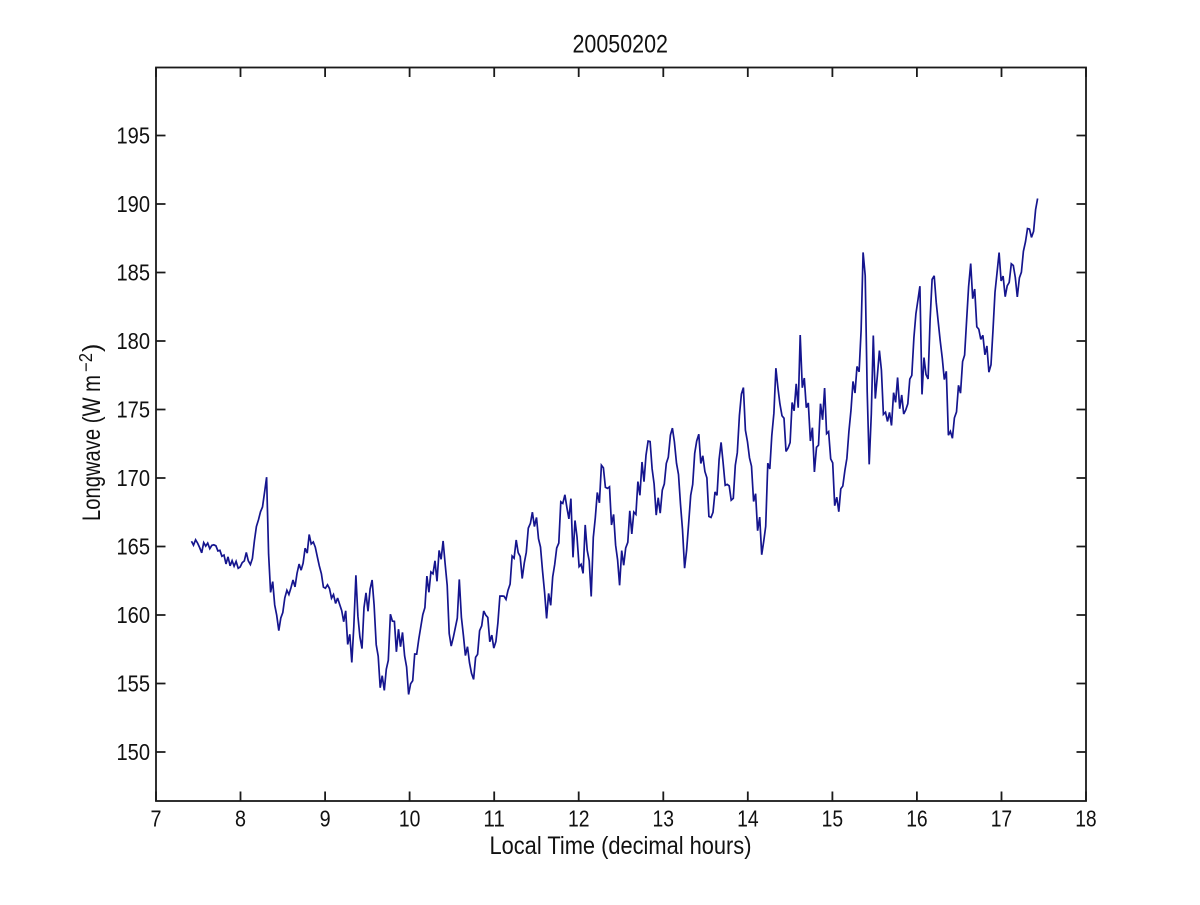 This screenshot has width=1200, height=905. What do you see at coordinates (134, 478) in the screenshot?
I see `svg-text: 170` at bounding box center [134, 478].